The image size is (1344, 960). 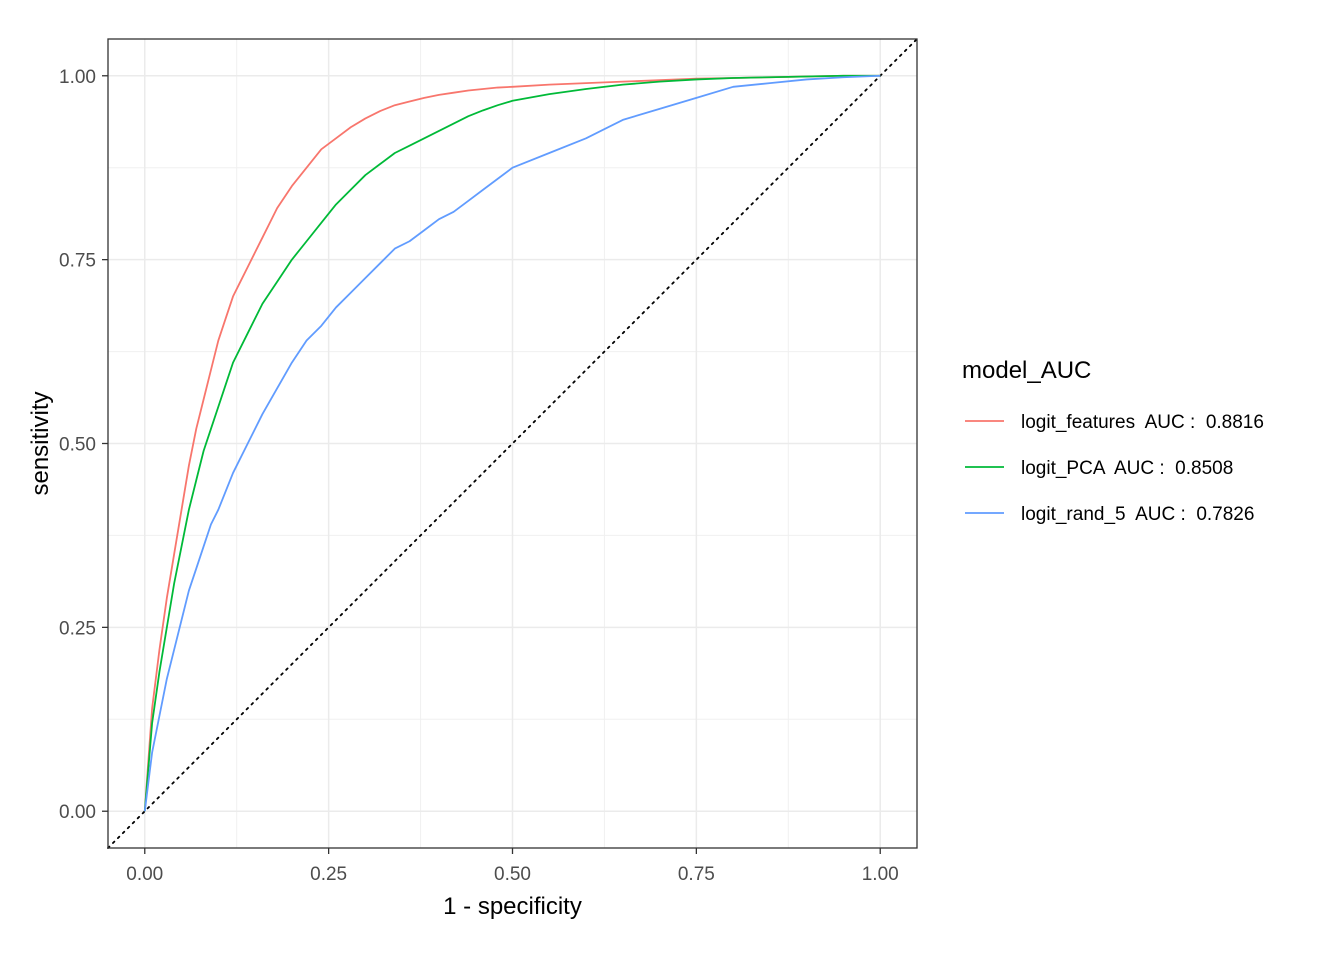 What do you see at coordinates (512, 874) in the screenshot?
I see `x-tick-label: 0.50` at bounding box center [512, 874].